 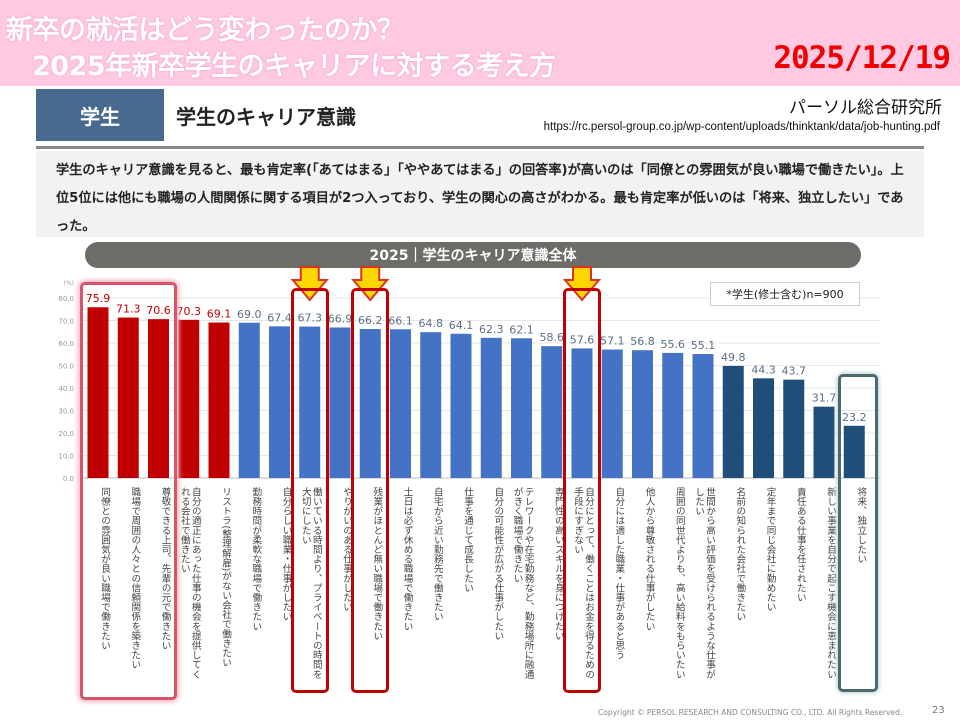 I want to click on page-number: 23, so click(x=938, y=710).